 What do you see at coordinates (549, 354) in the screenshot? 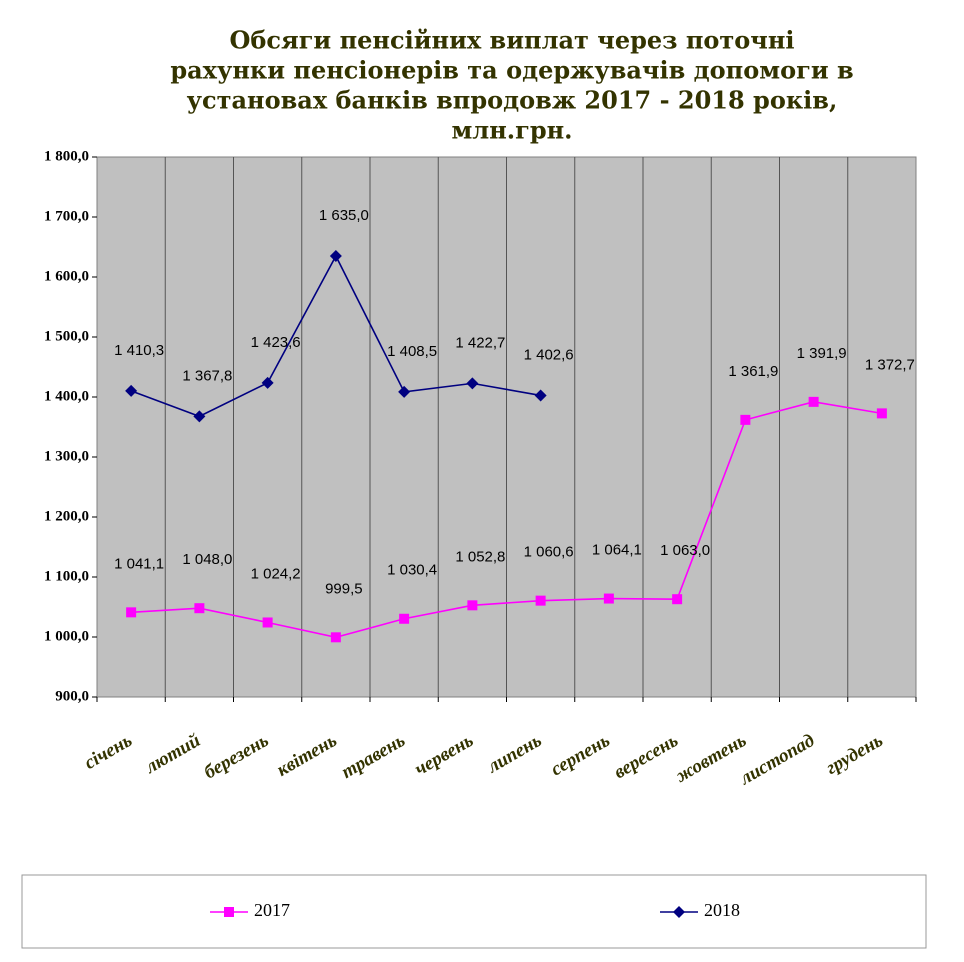
I see `data-label: 1 402,6` at bounding box center [549, 354].